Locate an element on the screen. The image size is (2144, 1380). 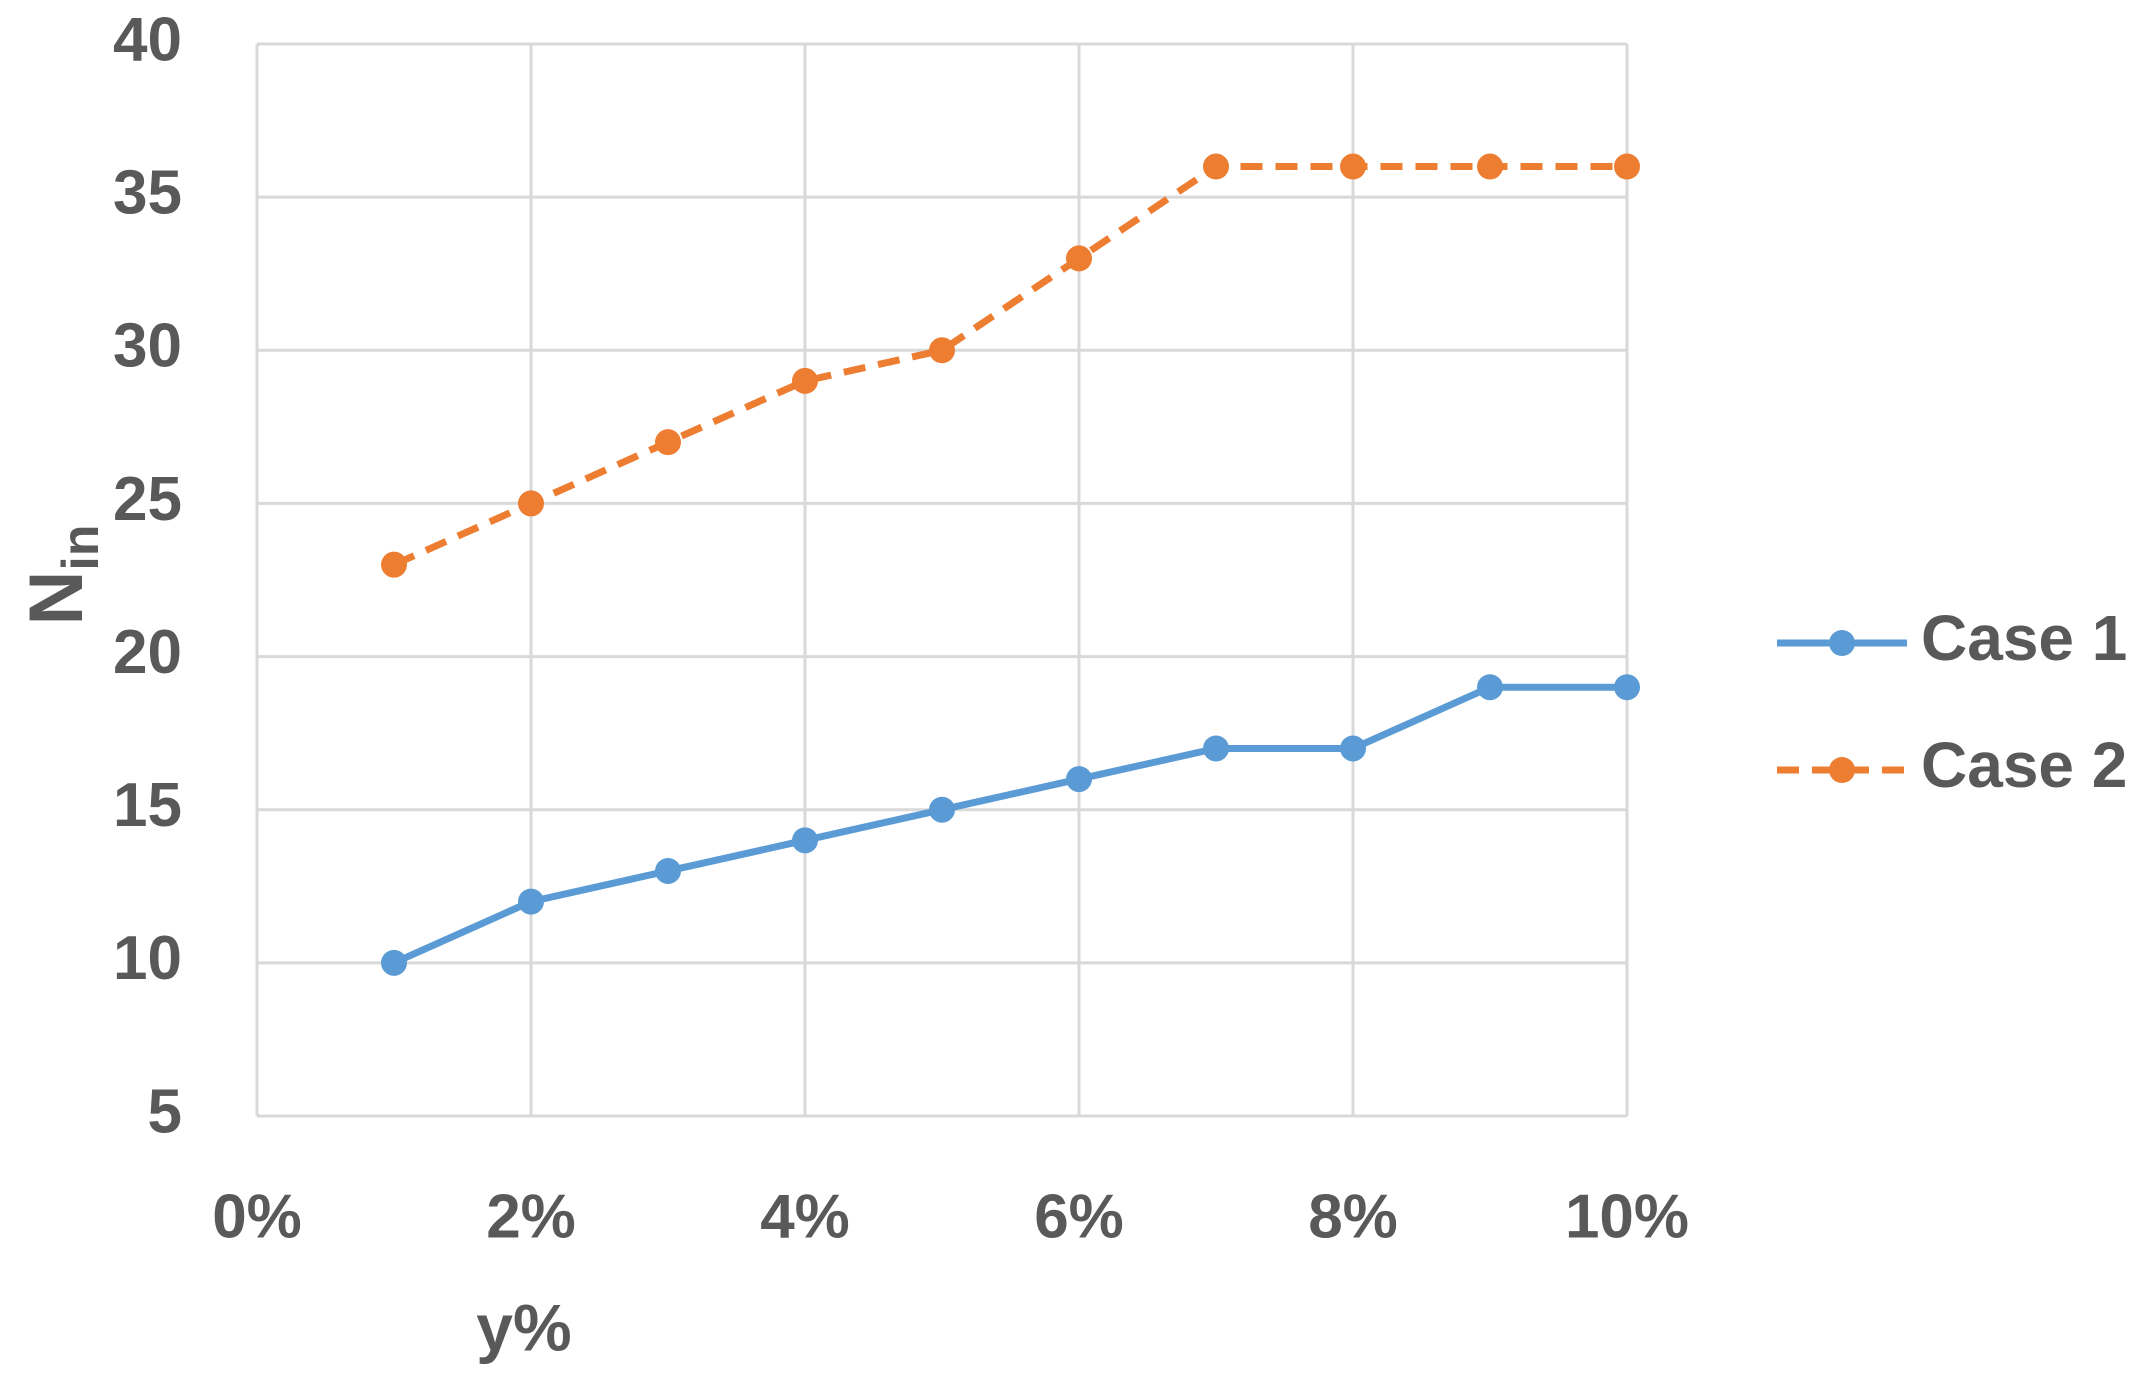
x-tick-label: 2% is located at coordinates (531, 1216).